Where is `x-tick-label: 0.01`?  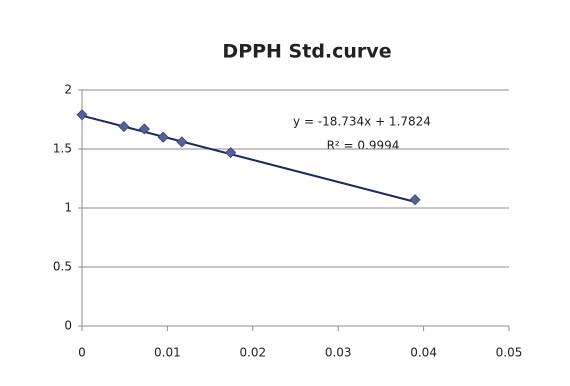 x-tick-label: 0.01 is located at coordinates (167, 353).